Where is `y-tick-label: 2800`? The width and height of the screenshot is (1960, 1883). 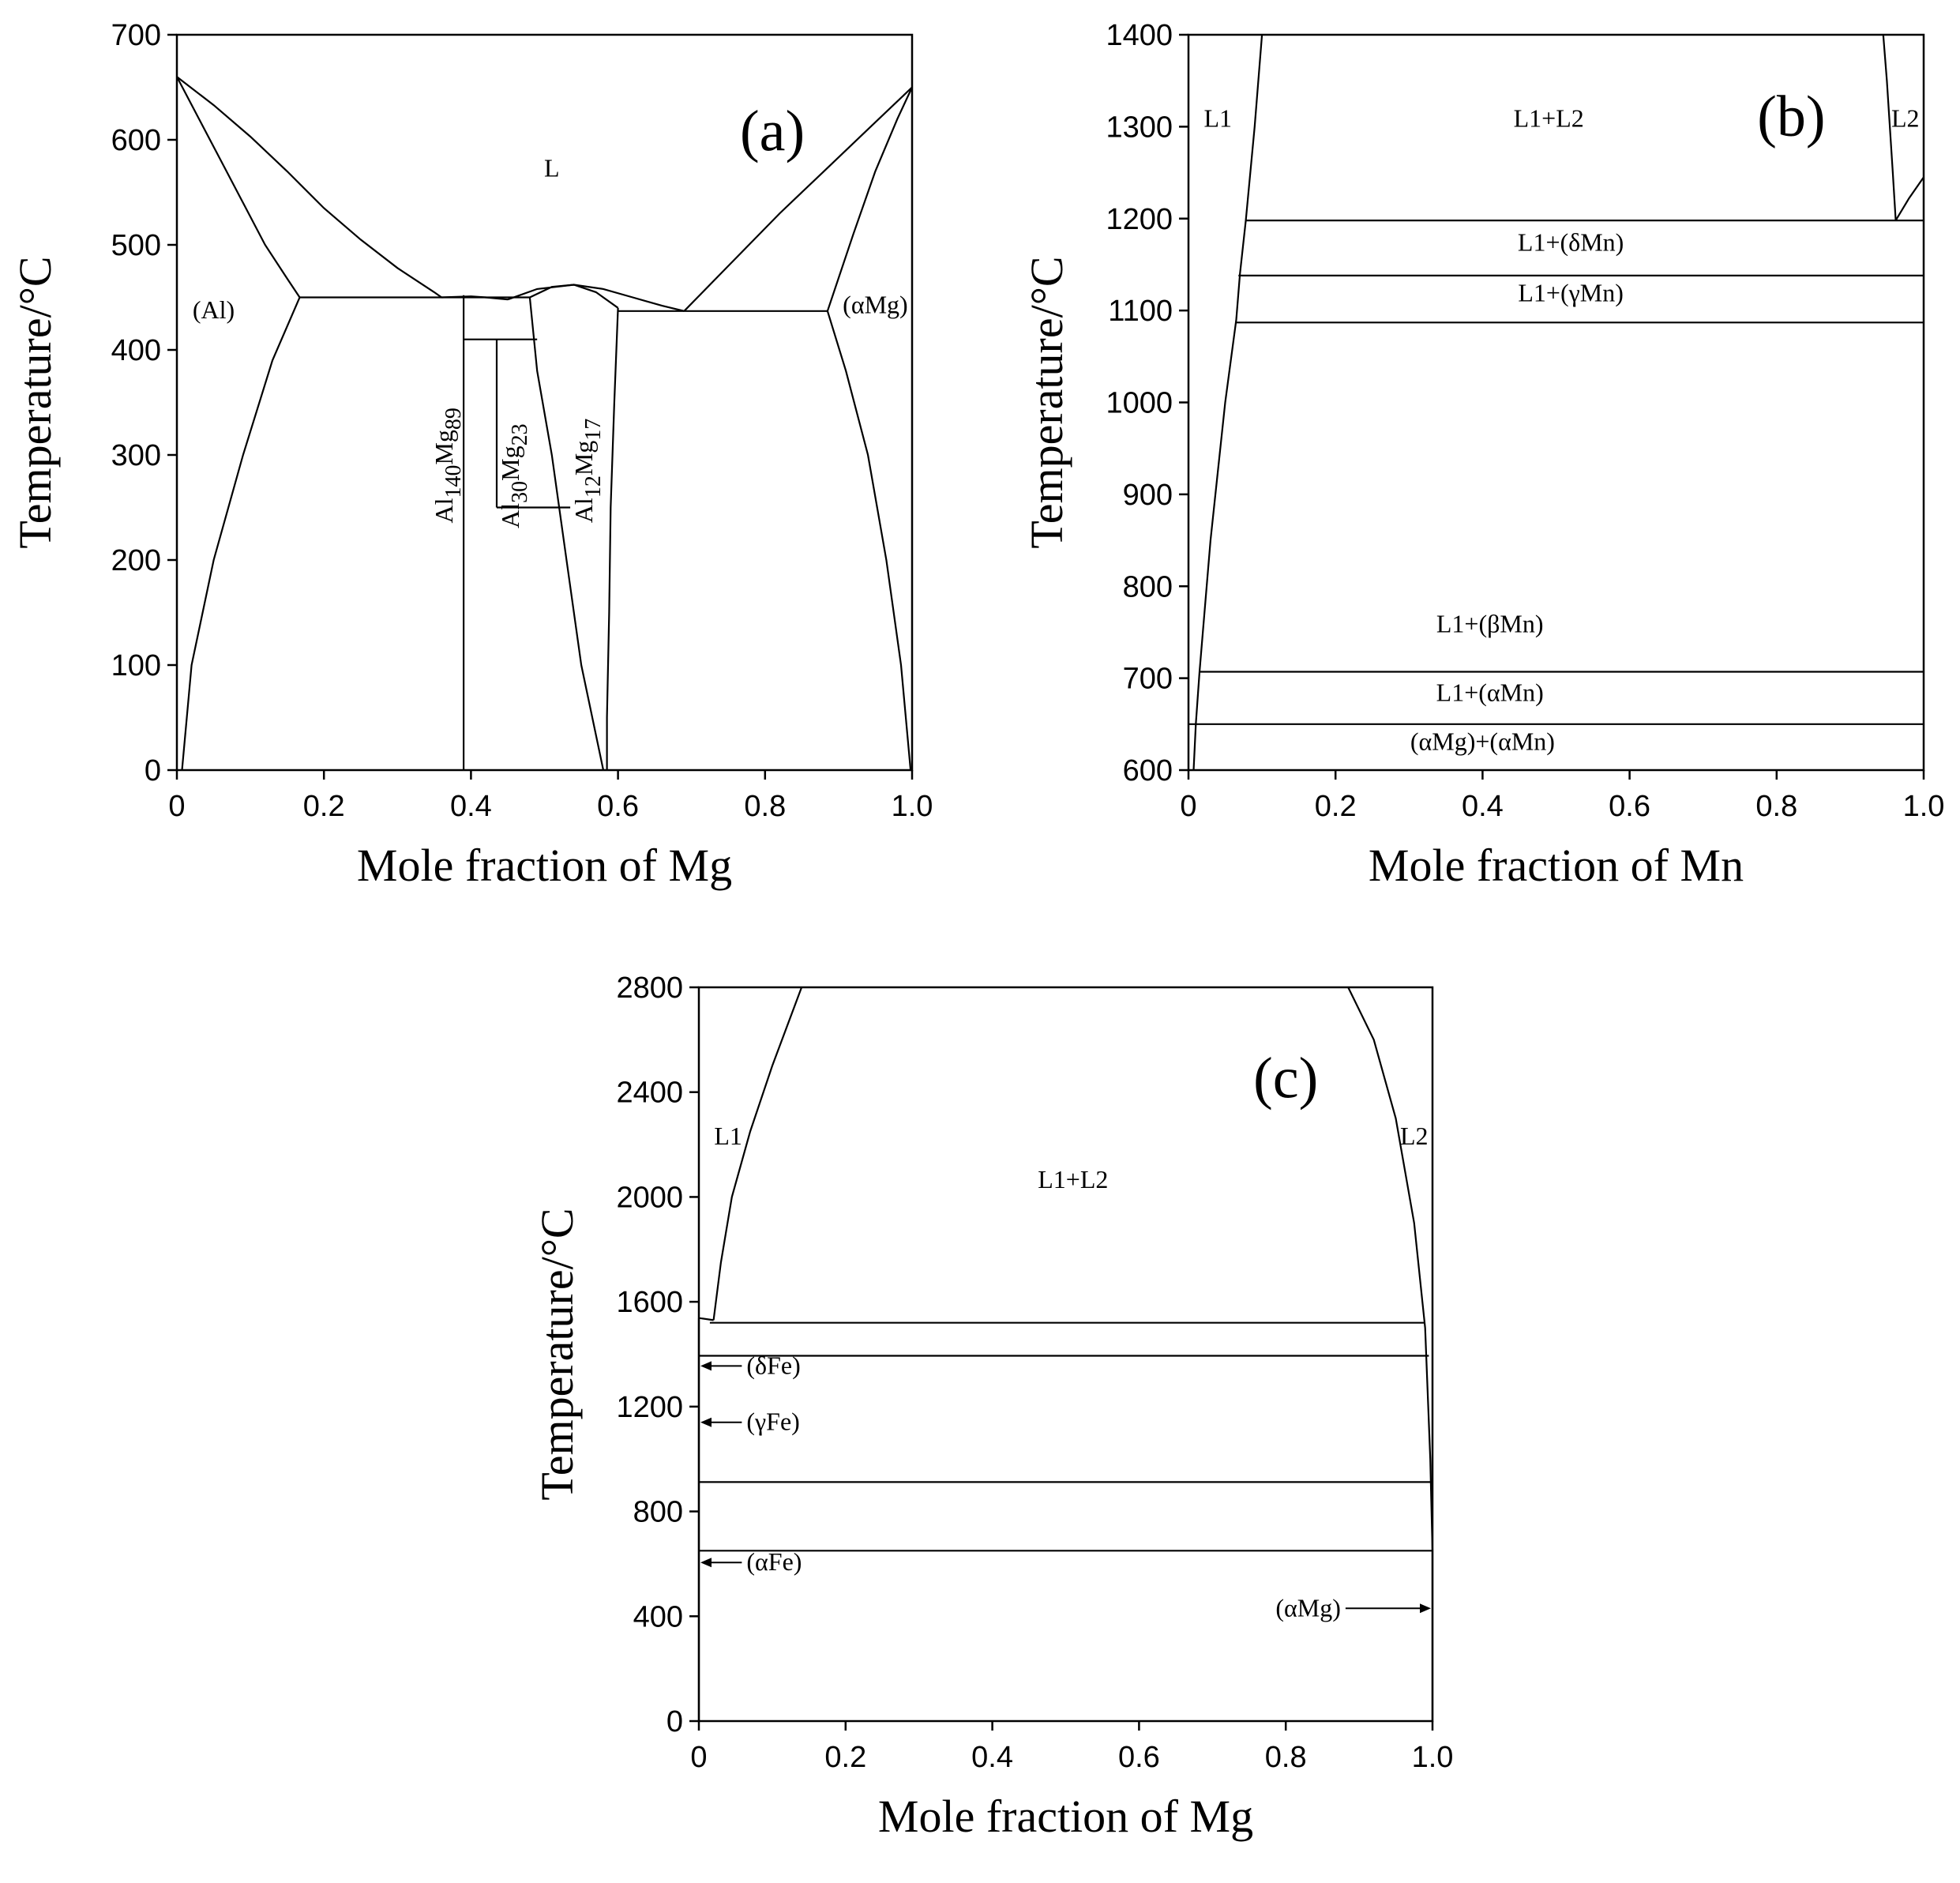 y-tick-label: 2800 is located at coordinates (649, 988).